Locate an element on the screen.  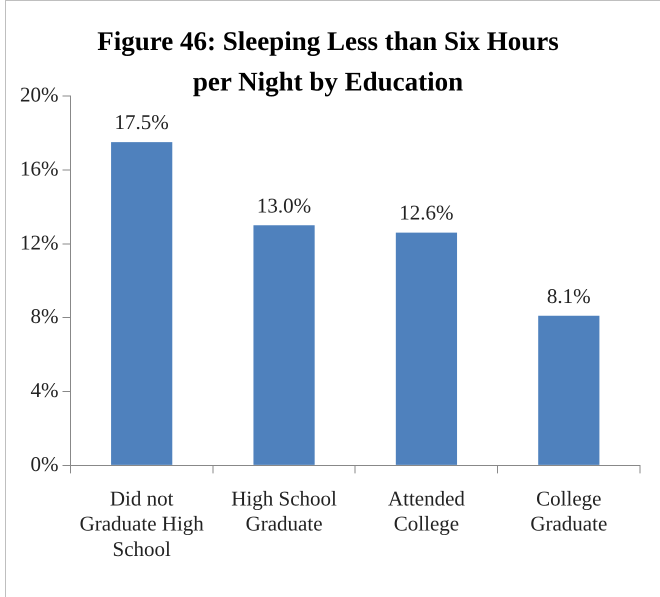
x-tick-label: Attended College is located at coordinates (427, 511).